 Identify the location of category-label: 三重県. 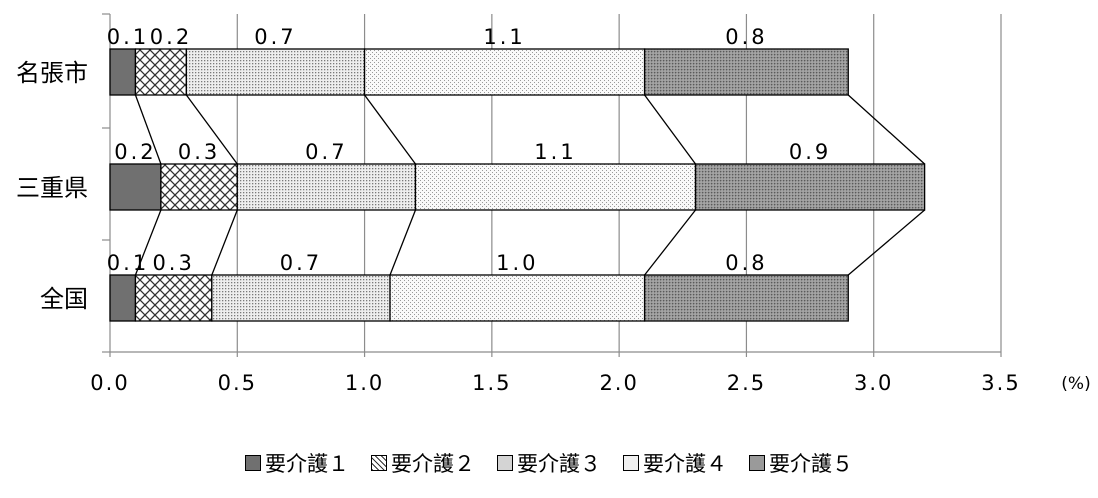
(52, 188).